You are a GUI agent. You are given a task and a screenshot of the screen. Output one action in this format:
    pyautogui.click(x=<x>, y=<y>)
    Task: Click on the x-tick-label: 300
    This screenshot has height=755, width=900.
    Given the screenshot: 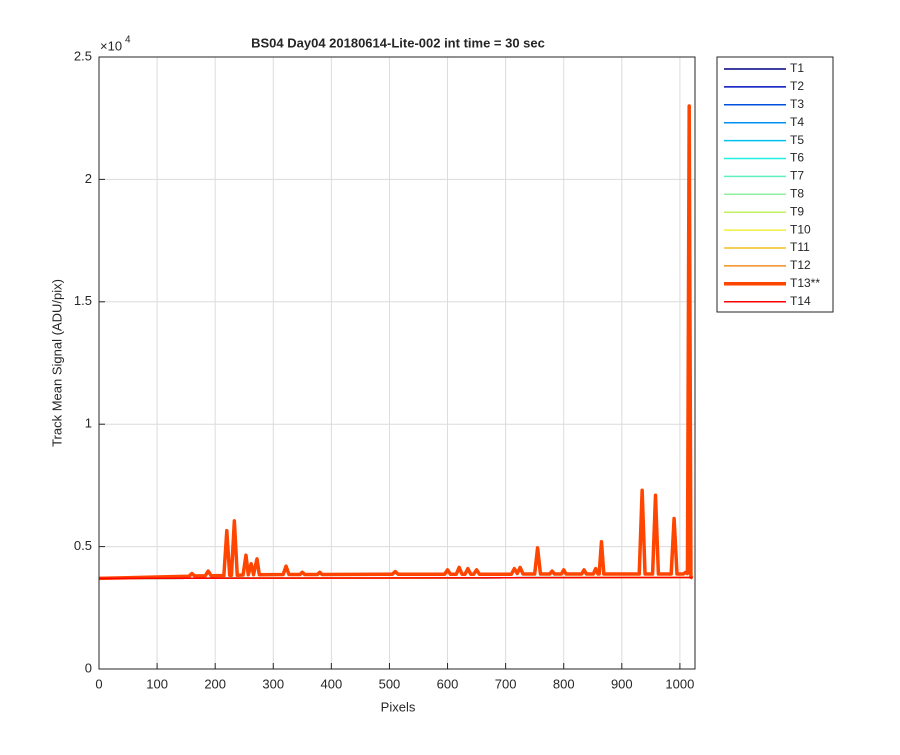 What is the action you would take?
    pyautogui.click(x=273, y=683)
    